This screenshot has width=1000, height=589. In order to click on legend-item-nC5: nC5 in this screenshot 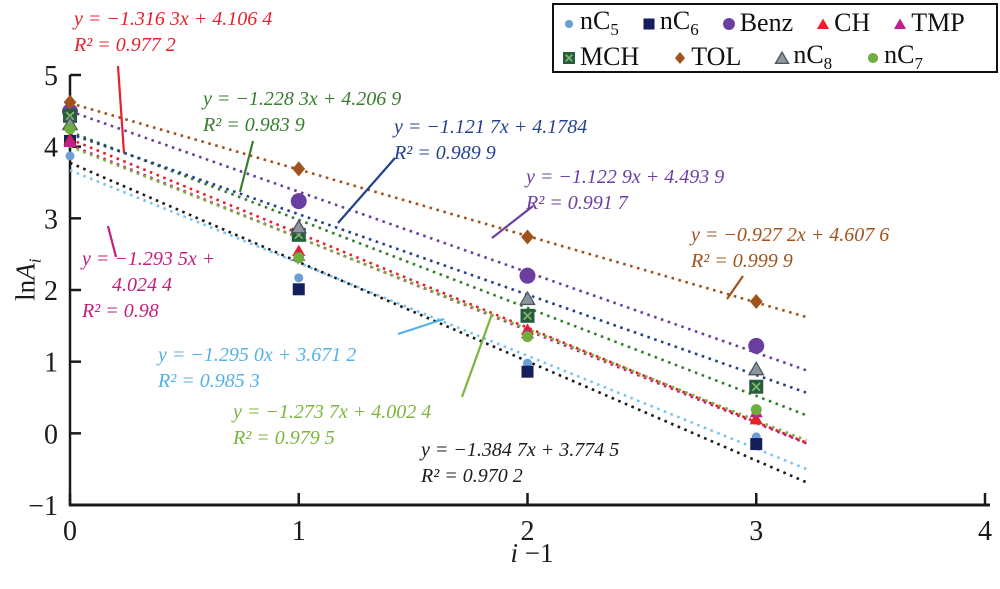, I will do `click(589, 23)`.